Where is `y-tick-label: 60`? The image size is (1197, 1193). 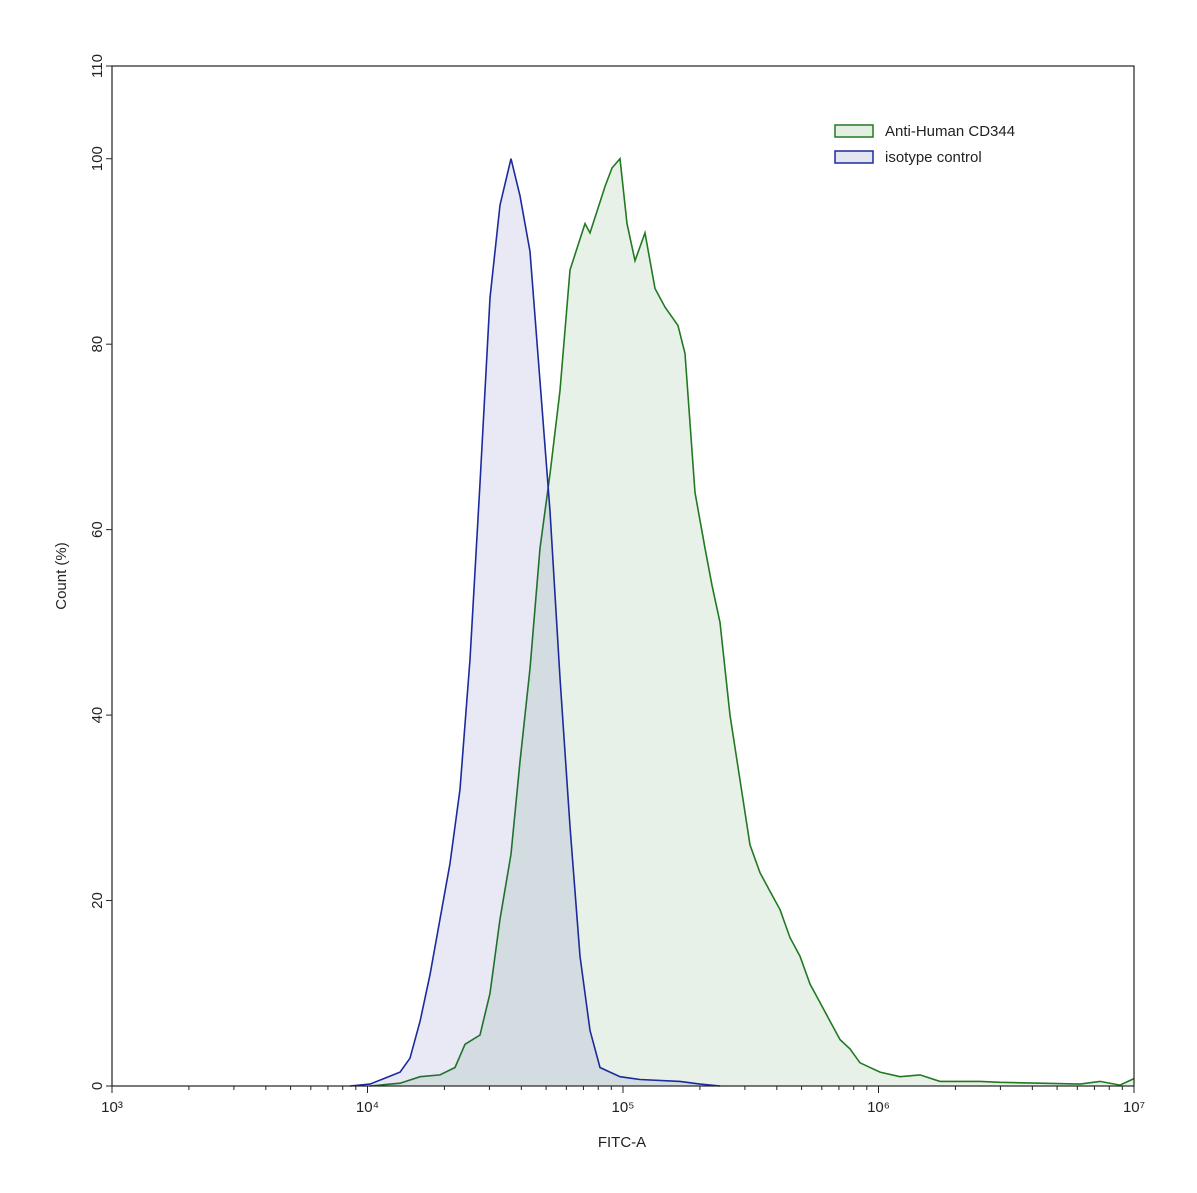 y-tick-label: 60 is located at coordinates (97, 529).